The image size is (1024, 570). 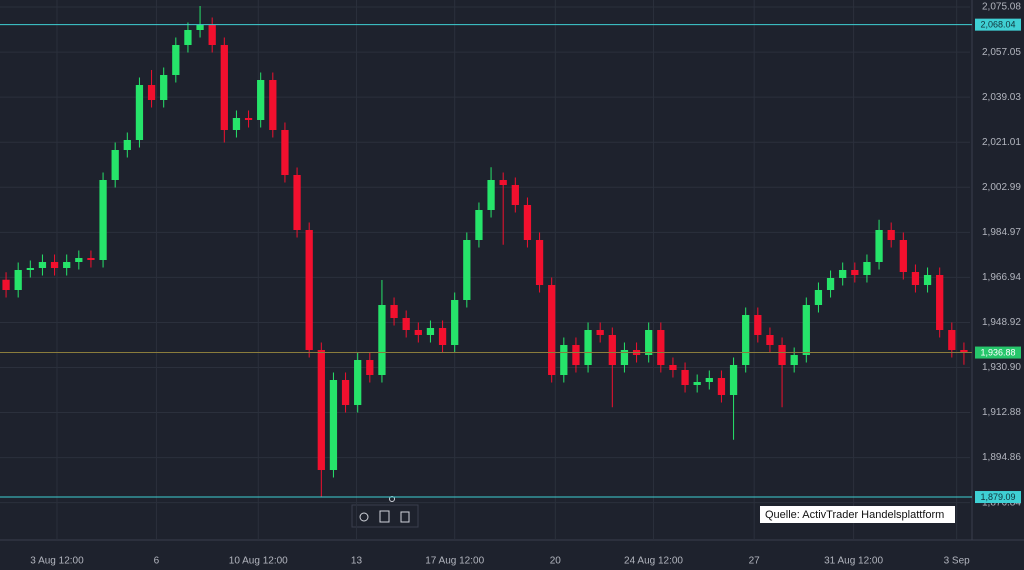 I want to click on toolbar, so click(x=385, y=512).